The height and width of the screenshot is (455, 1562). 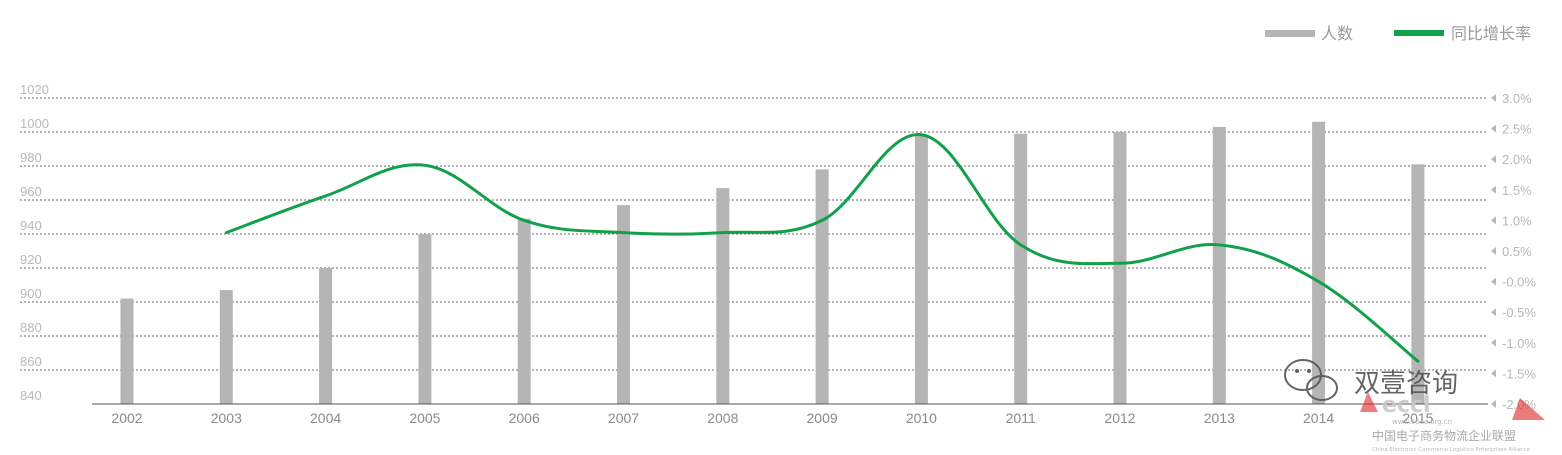 I want to click on x-tick-label: 2014, so click(x=1318, y=418).